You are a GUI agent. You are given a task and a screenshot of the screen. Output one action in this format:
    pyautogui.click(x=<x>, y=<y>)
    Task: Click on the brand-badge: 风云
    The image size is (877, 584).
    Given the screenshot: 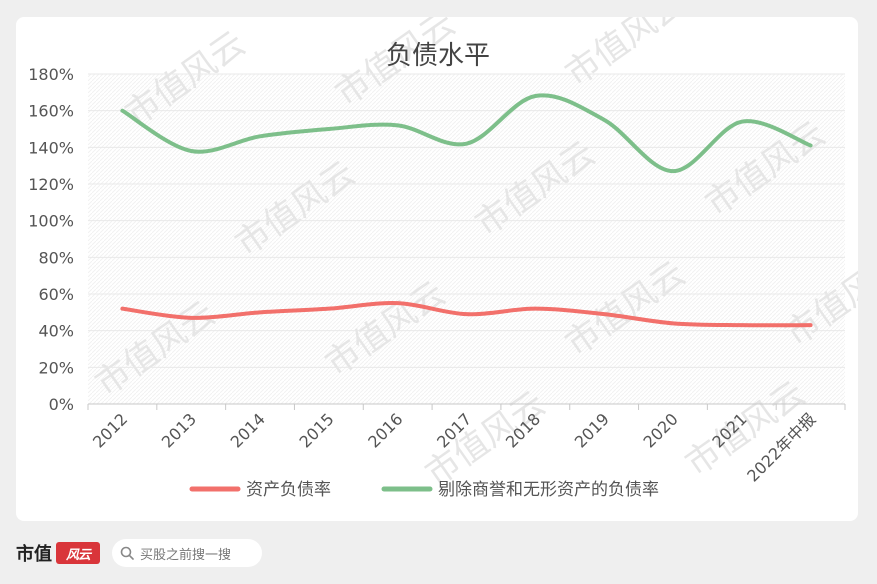 What is the action you would take?
    pyautogui.click(x=78, y=553)
    